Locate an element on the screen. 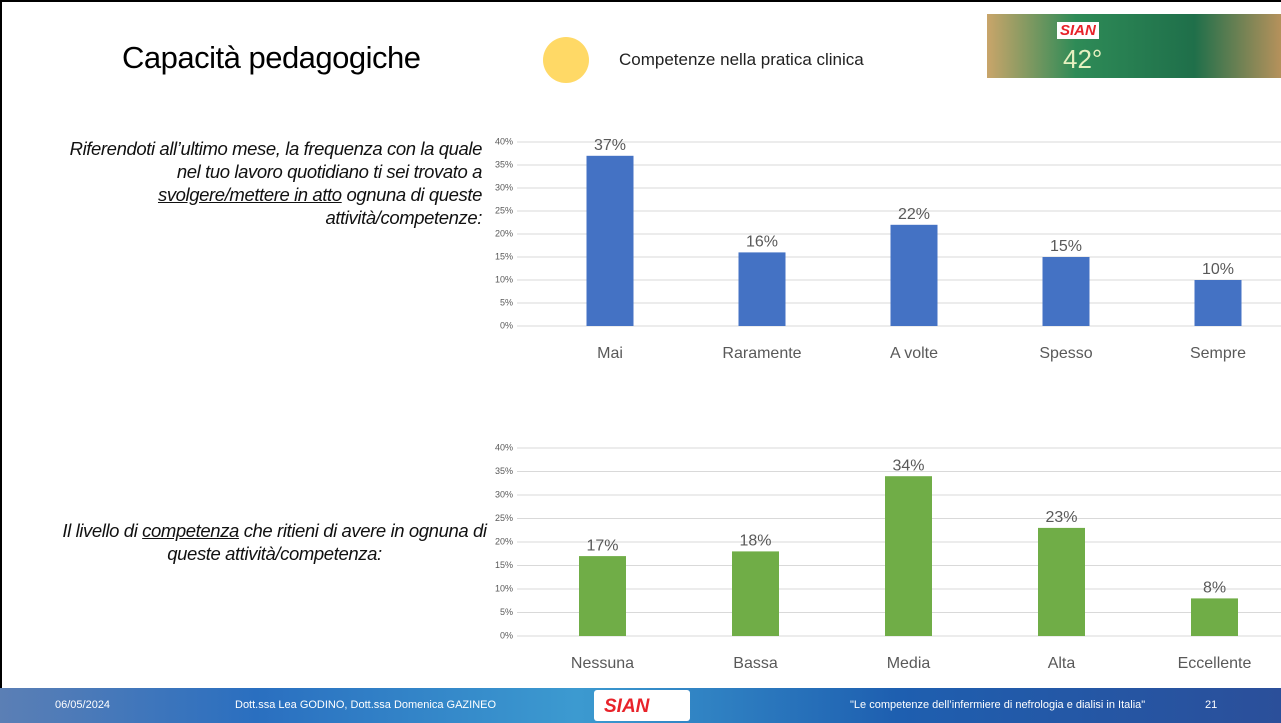 The image size is (1281, 723). data-label: 8% is located at coordinates (1214, 588).